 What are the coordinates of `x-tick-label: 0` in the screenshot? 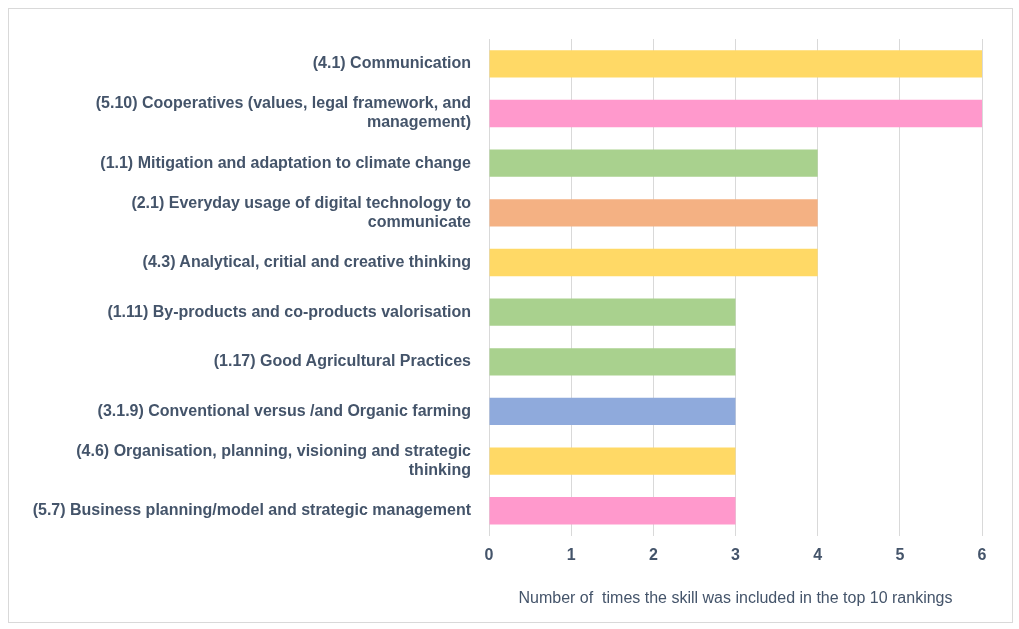 It's located at (489, 554).